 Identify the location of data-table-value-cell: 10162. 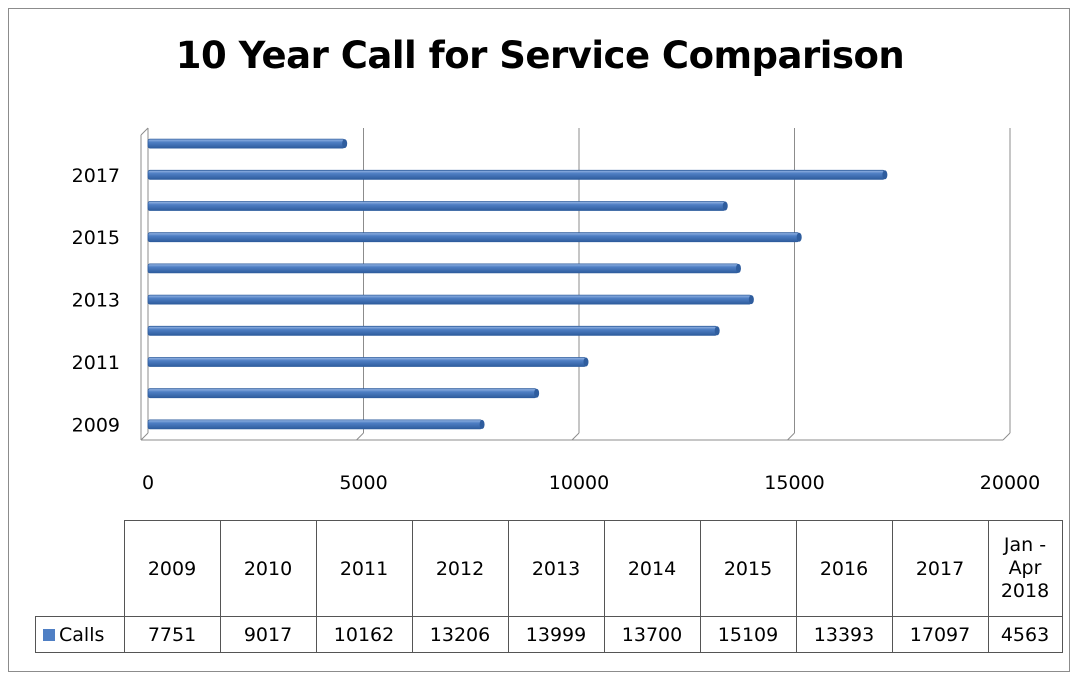
(364, 634).